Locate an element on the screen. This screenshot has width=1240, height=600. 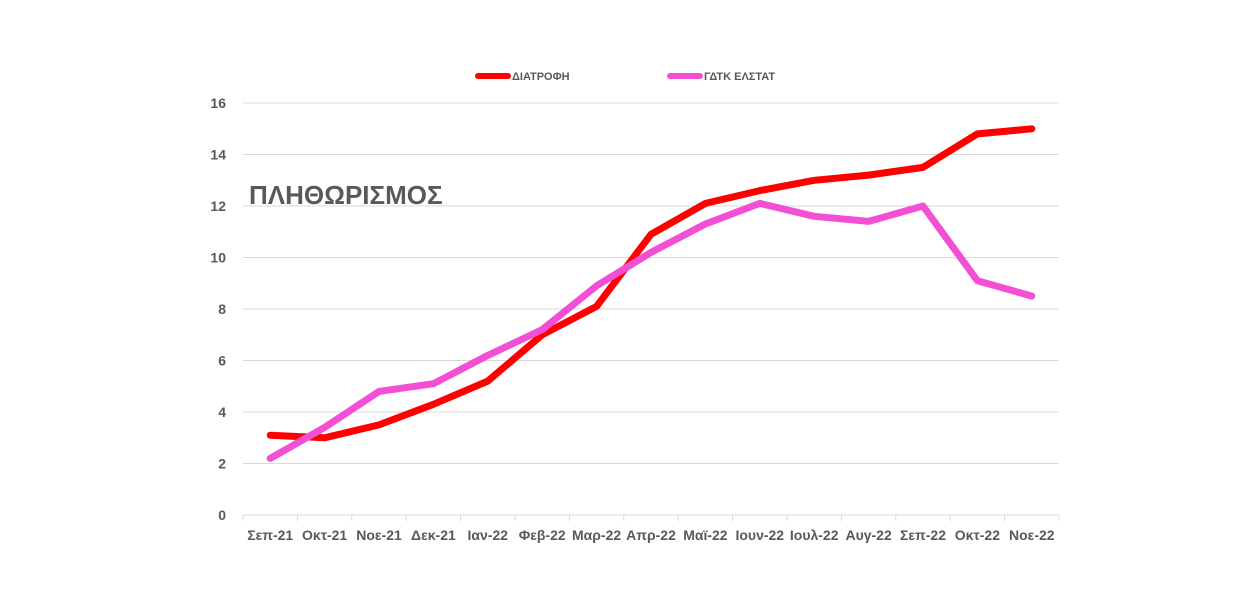
legend-label: ΓΔΤΚ ΕΛΣΤΑΤ is located at coordinates (739, 77).